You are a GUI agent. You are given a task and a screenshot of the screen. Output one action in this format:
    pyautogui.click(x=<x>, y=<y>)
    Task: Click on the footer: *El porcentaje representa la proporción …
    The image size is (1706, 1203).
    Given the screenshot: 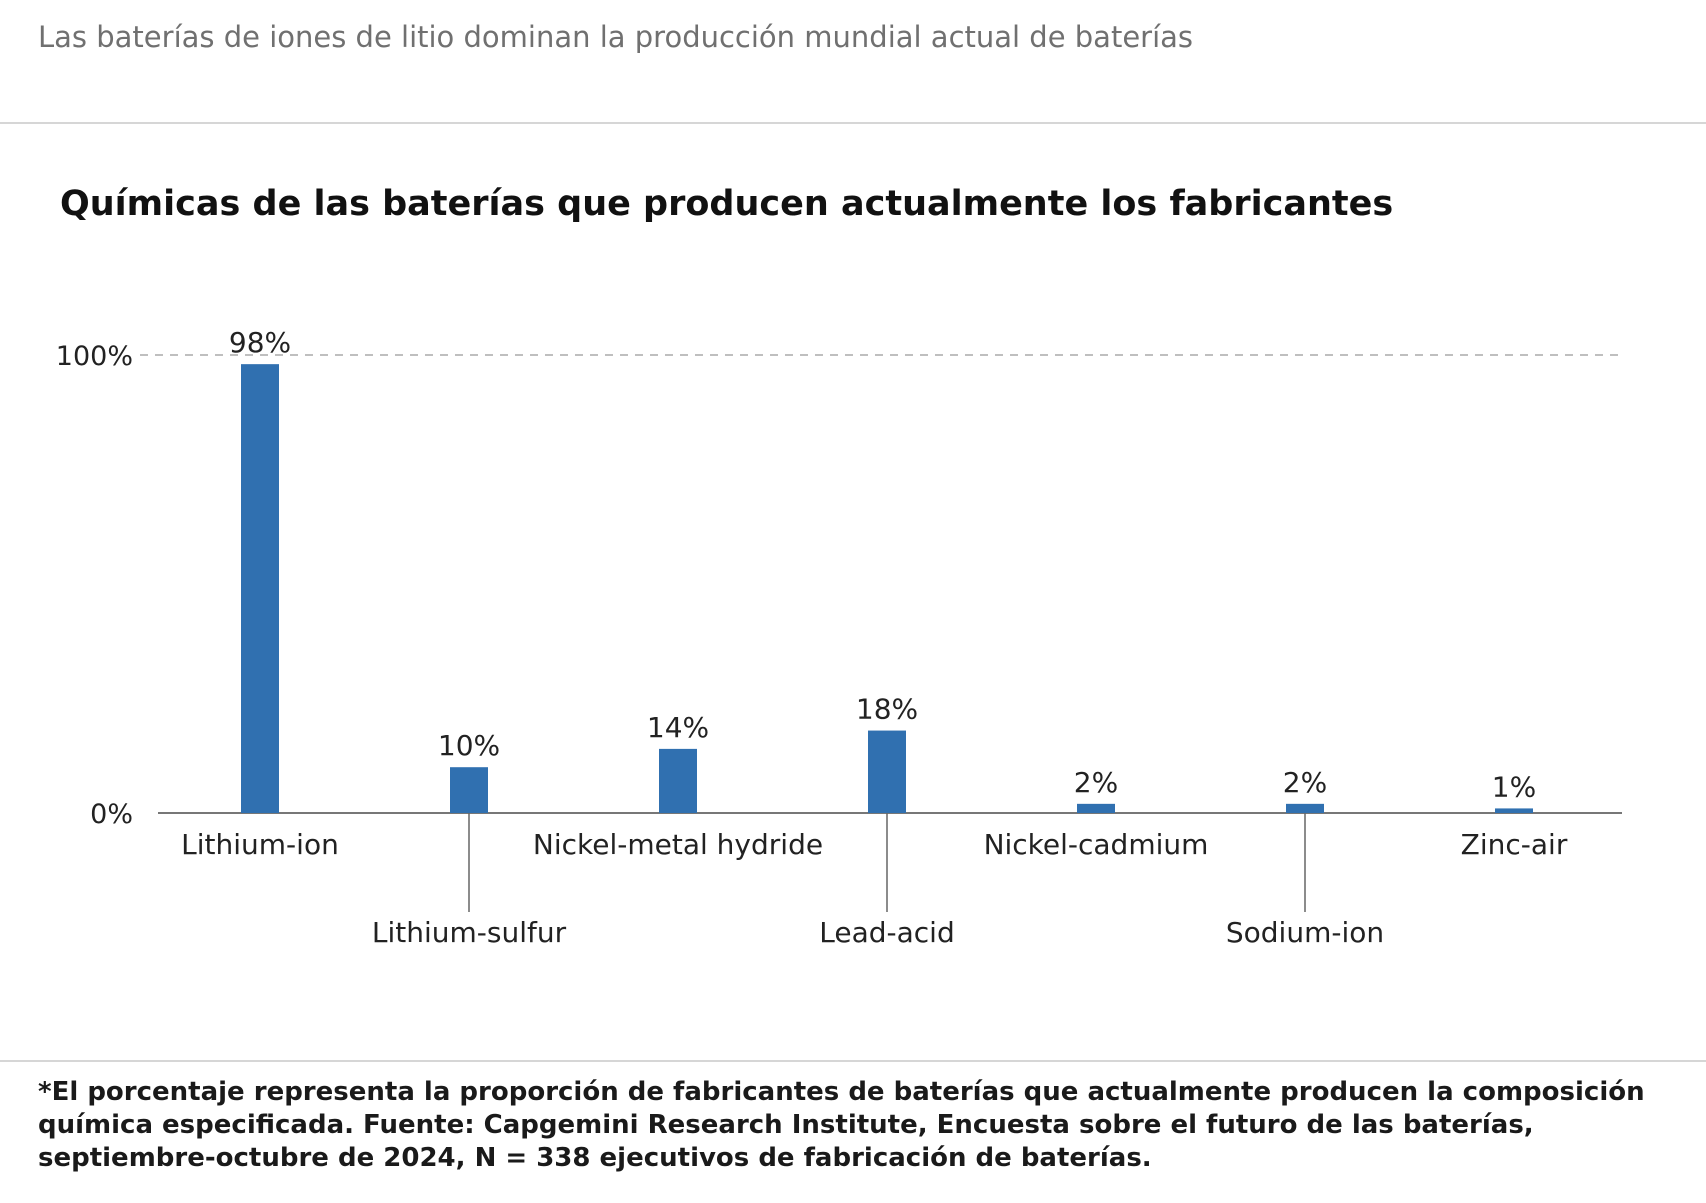 What is the action you would take?
    pyautogui.click(x=853, y=1131)
    